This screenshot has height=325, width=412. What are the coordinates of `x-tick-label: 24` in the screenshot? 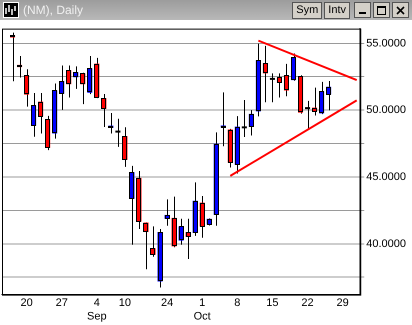 It's located at (167, 303).